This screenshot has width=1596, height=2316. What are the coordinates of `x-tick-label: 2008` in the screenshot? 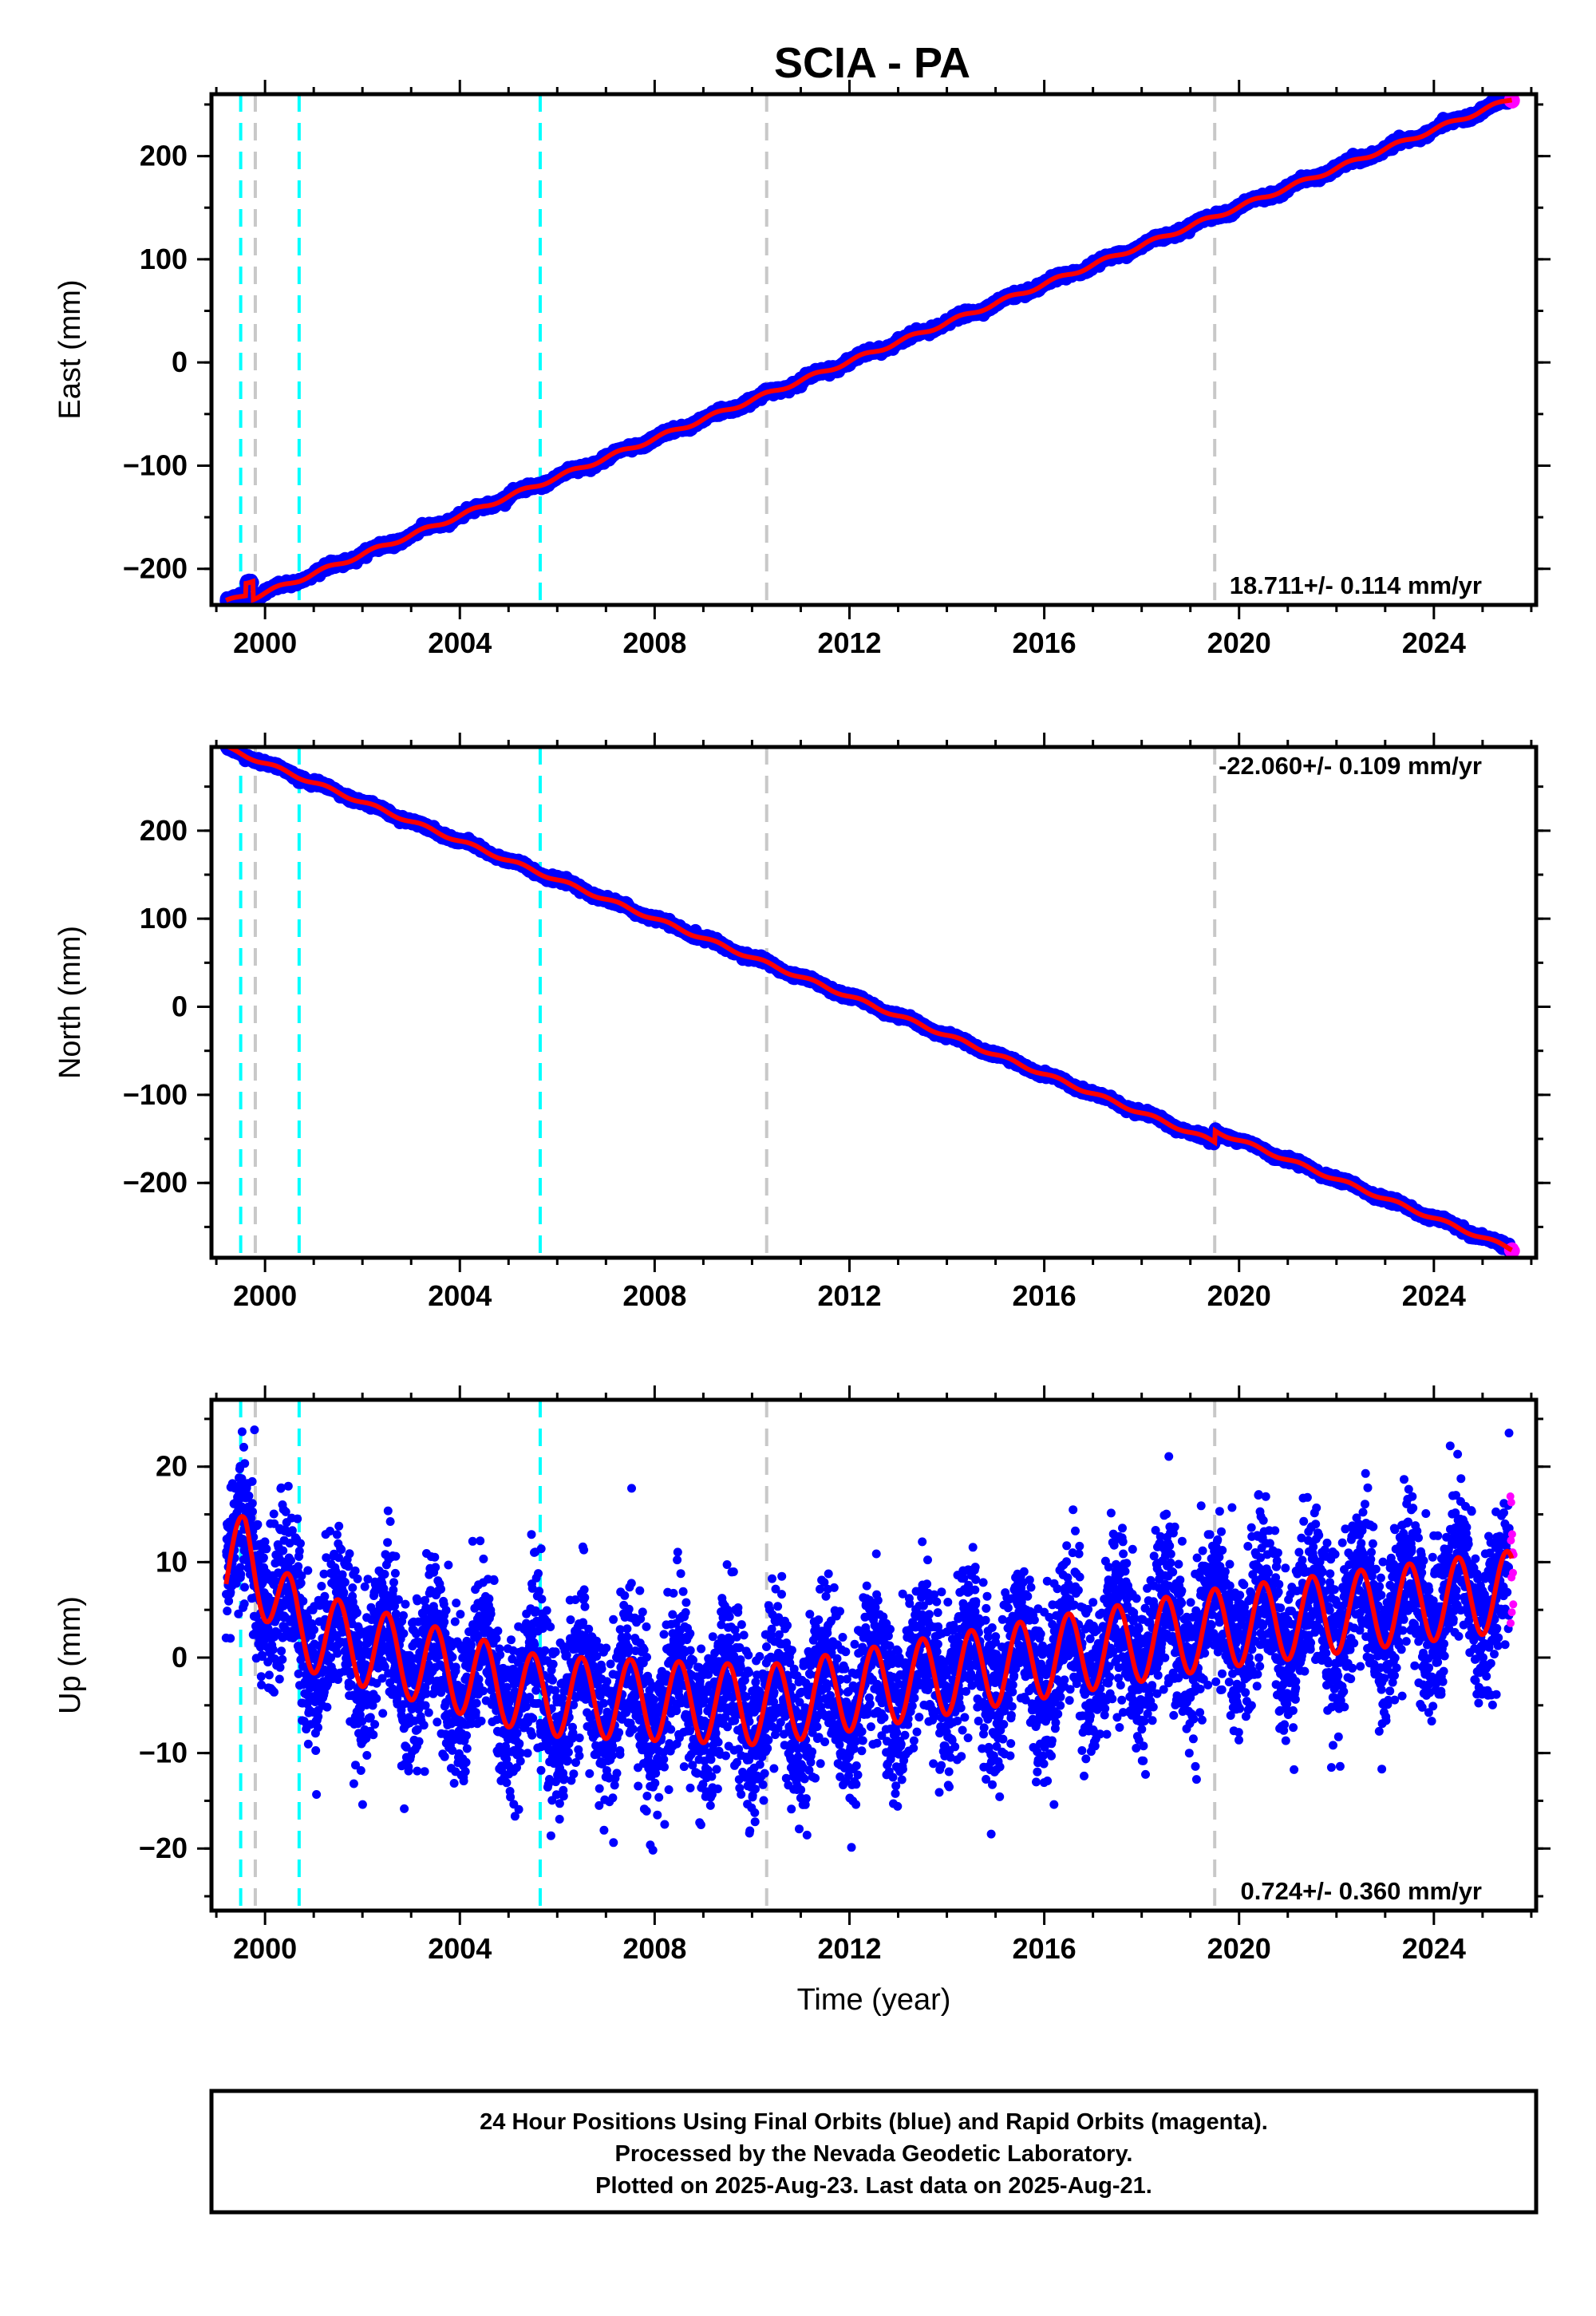 It's located at (654, 642).